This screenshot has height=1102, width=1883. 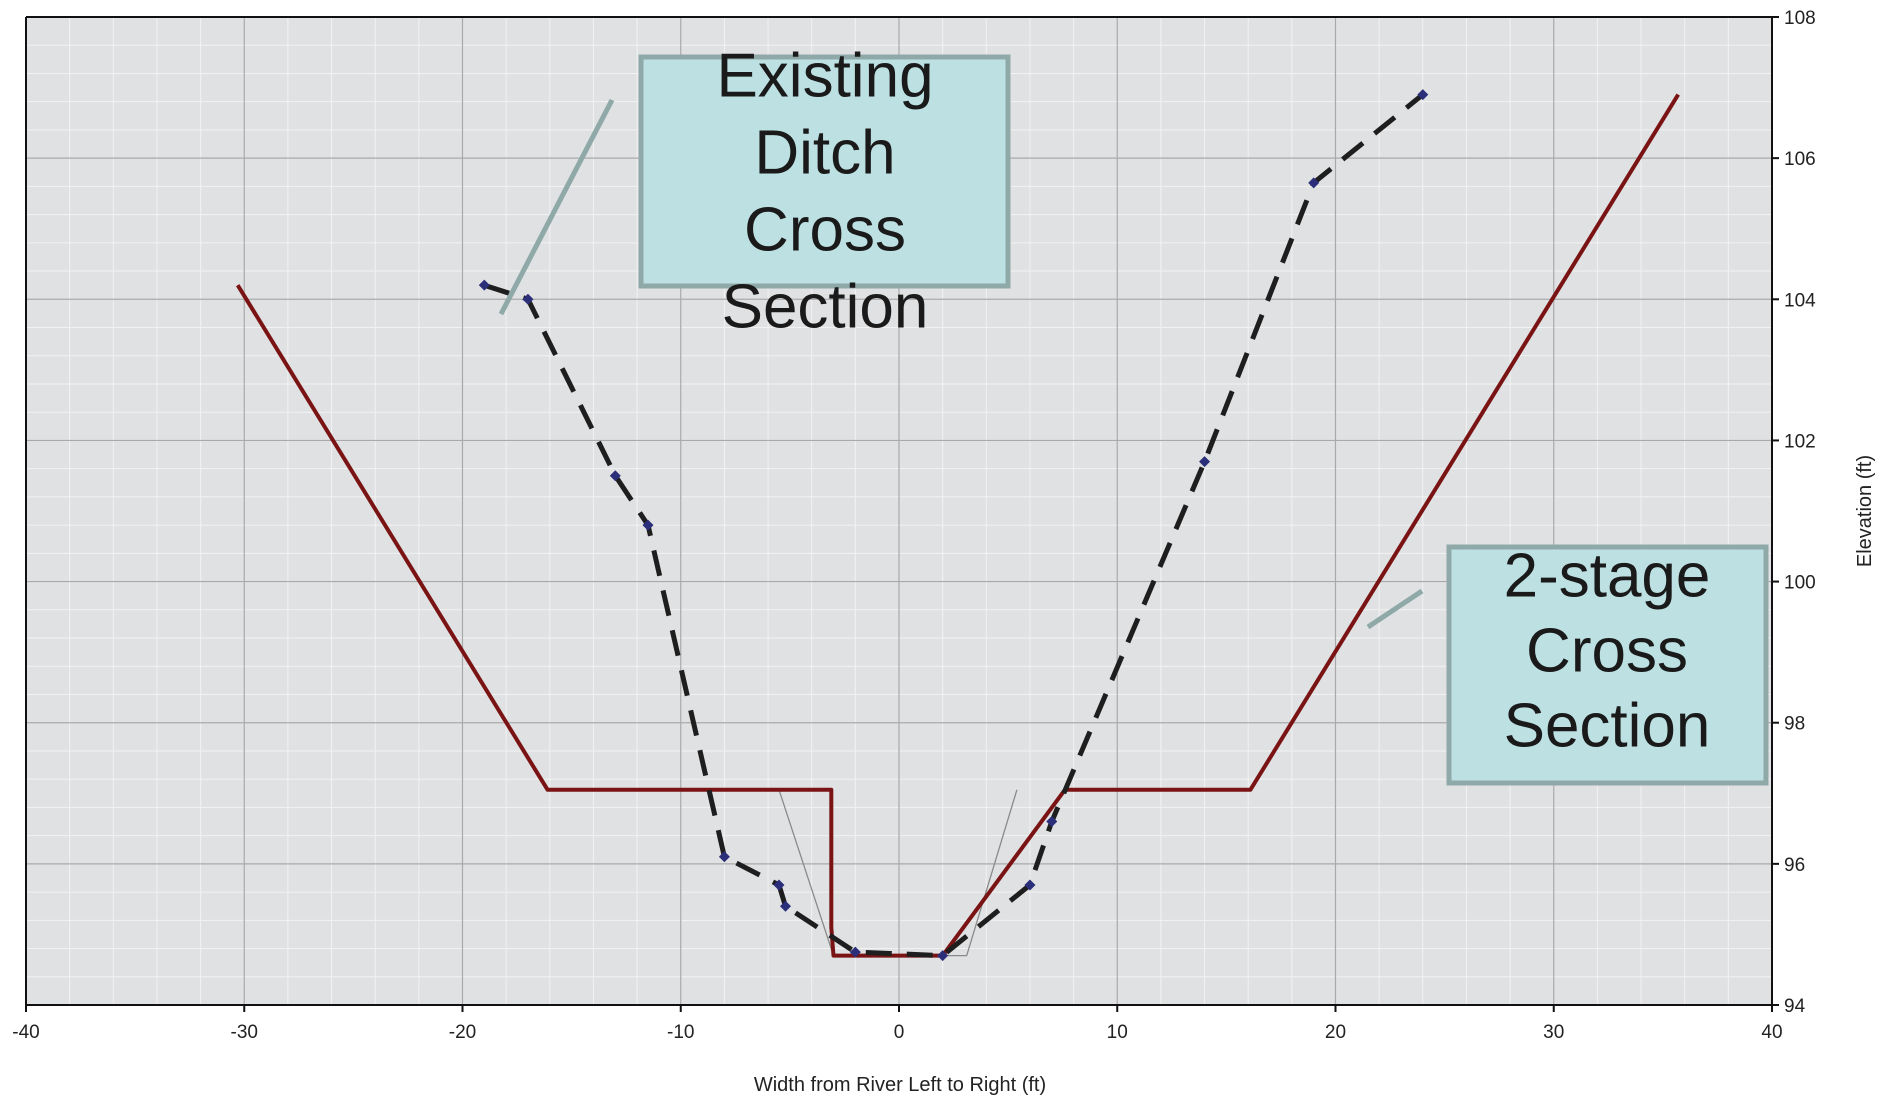 What do you see at coordinates (680, 1032) in the screenshot?
I see `x-tick-label: -10` at bounding box center [680, 1032].